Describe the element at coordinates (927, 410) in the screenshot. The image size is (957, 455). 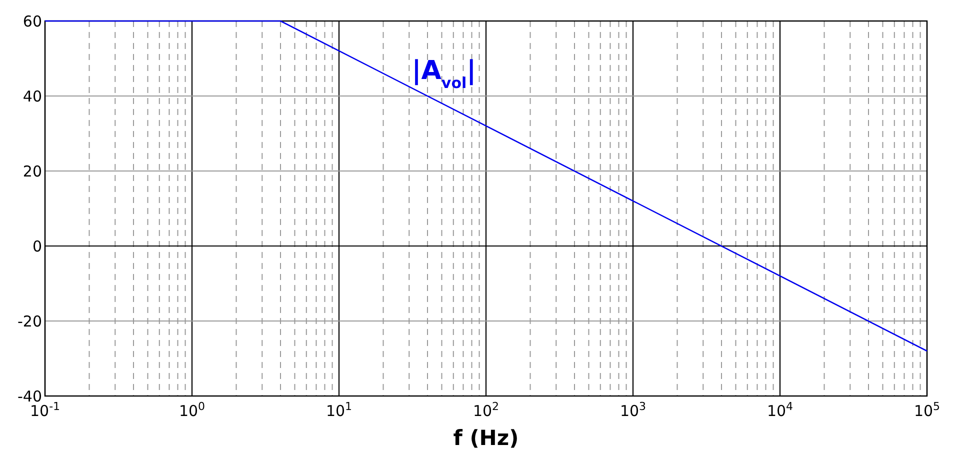
I see `x-tick-label: 10$^{5}$` at that location.